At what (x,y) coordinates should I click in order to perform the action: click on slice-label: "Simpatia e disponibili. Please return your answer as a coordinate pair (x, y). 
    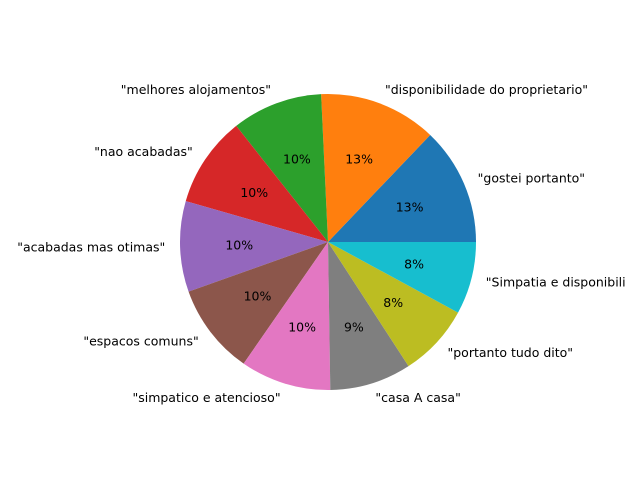
    Looking at the image, I should click on (556, 282).